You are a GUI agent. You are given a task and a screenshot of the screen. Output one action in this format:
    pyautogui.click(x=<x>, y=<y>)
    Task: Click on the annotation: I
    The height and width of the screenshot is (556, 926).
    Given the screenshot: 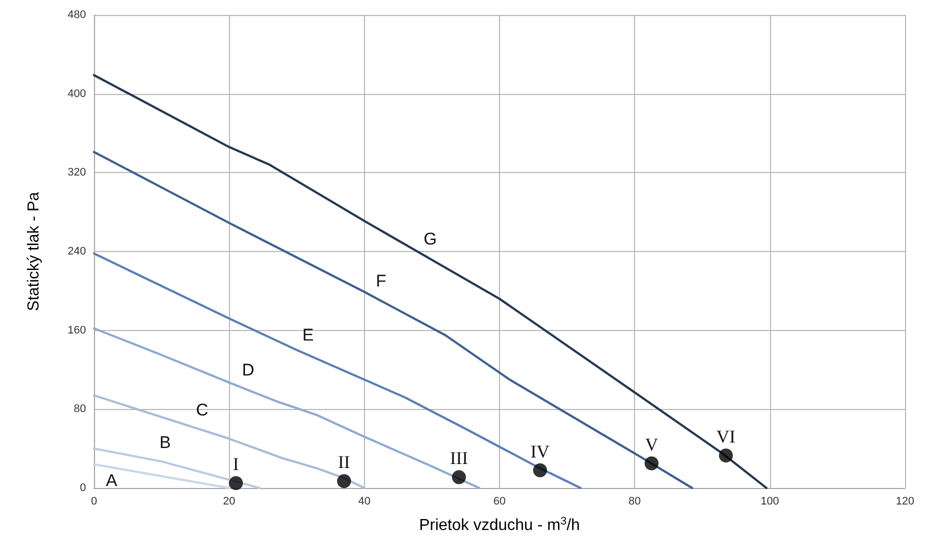 What is the action you would take?
    pyautogui.click(x=235, y=464)
    